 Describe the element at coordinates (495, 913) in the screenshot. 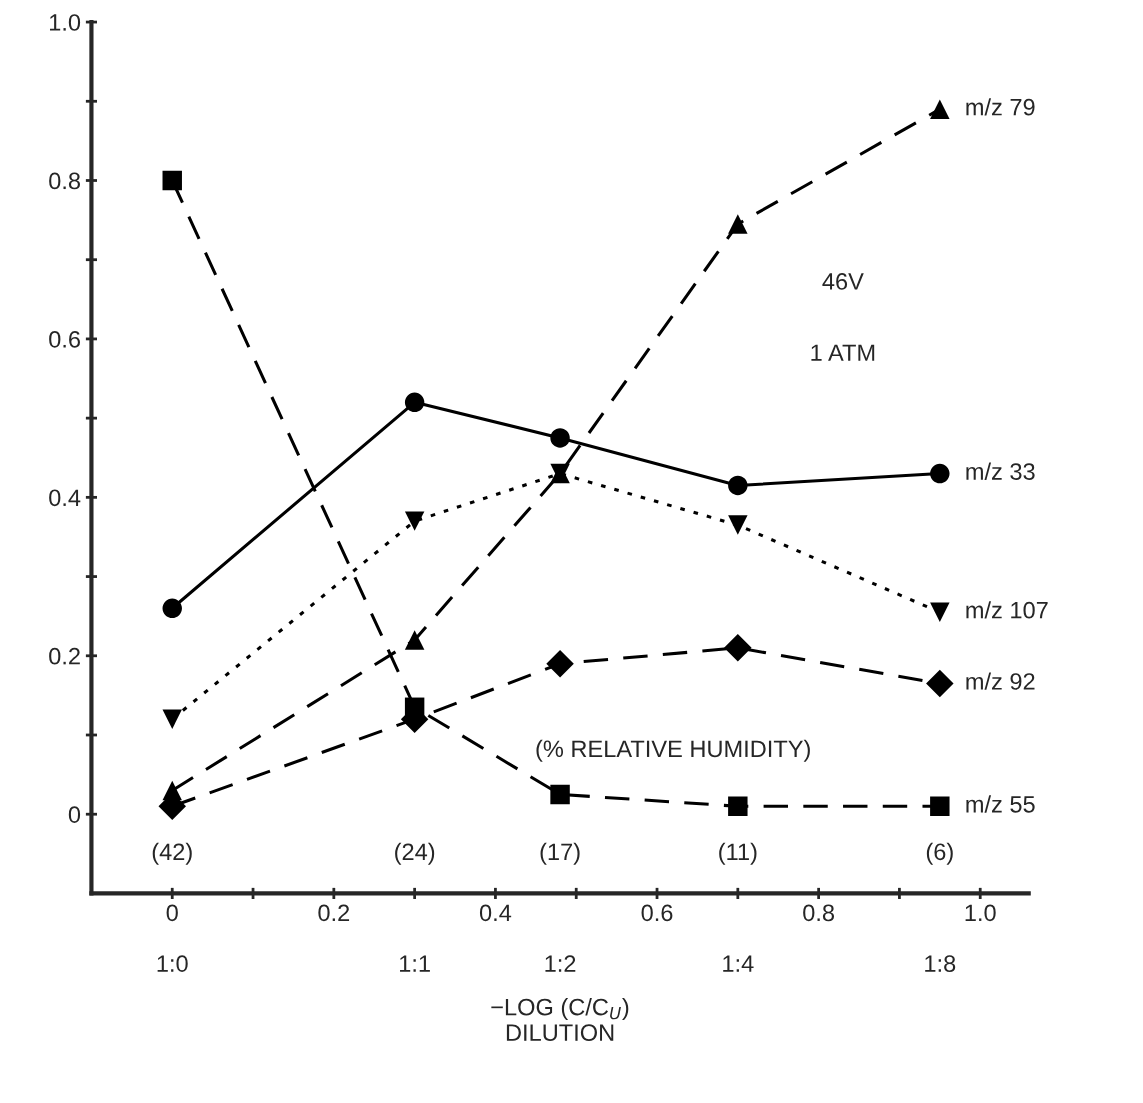

I see `x-tick-label: 0.4` at that location.